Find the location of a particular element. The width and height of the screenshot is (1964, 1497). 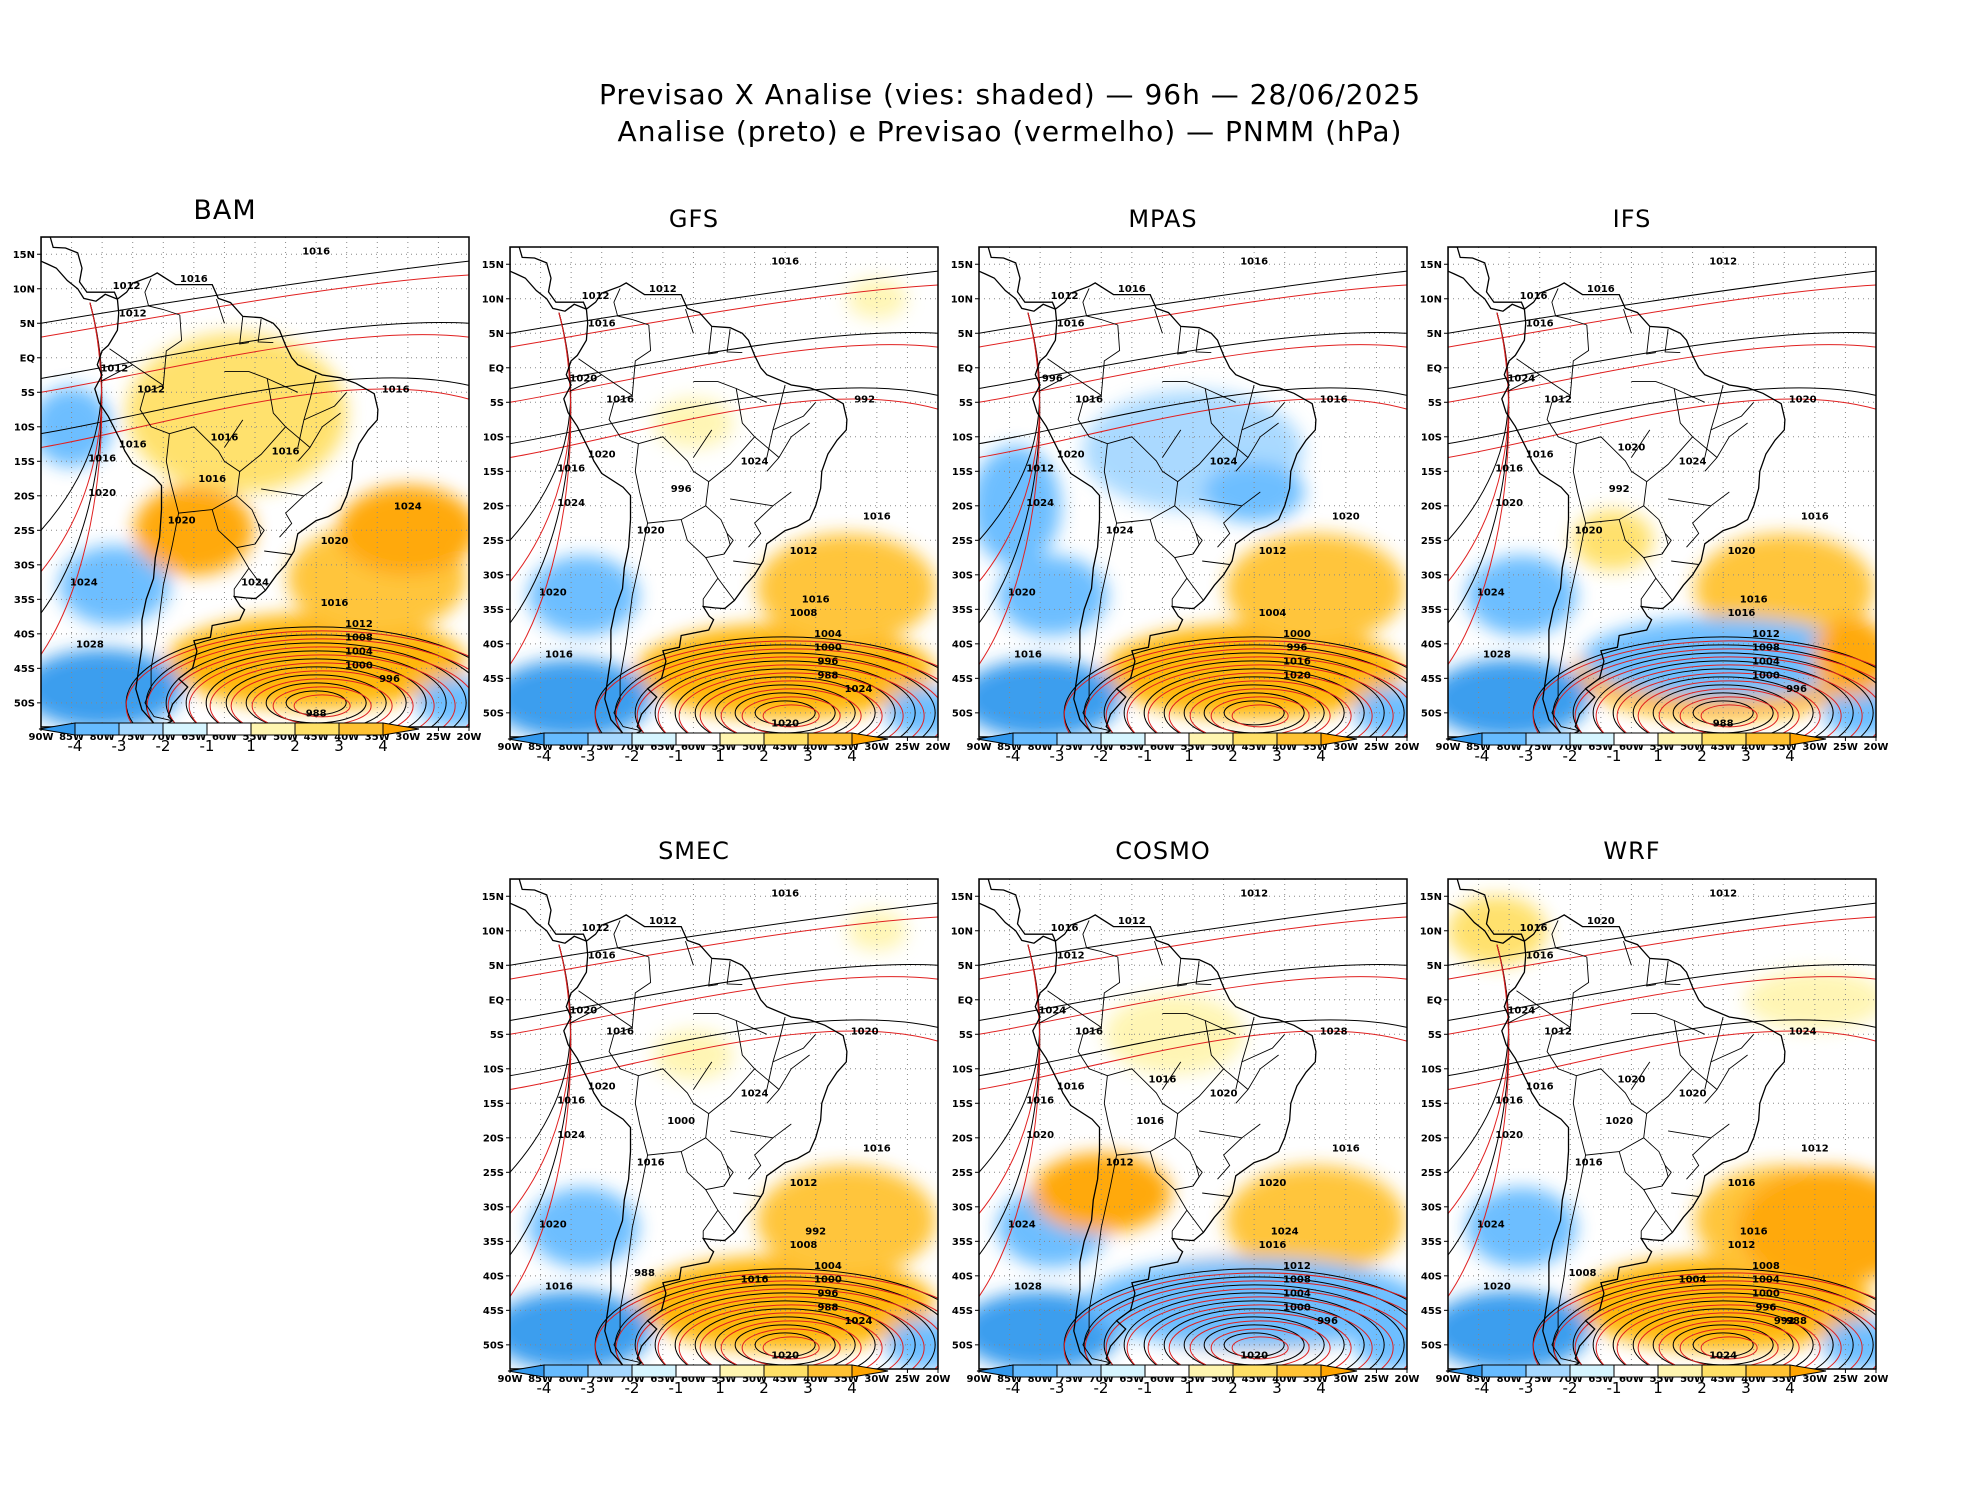

panel-title: MPAS is located at coordinates (1163, 219).